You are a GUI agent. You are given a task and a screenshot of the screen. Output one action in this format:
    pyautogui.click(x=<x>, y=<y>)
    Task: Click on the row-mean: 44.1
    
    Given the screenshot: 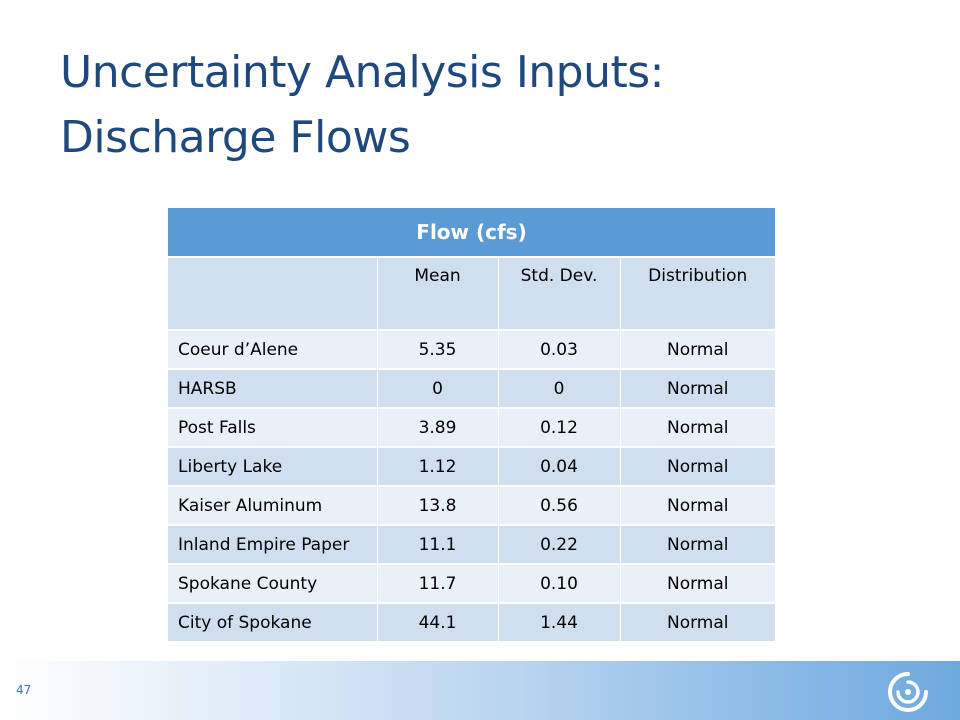 What is the action you would take?
    pyautogui.click(x=438, y=623)
    